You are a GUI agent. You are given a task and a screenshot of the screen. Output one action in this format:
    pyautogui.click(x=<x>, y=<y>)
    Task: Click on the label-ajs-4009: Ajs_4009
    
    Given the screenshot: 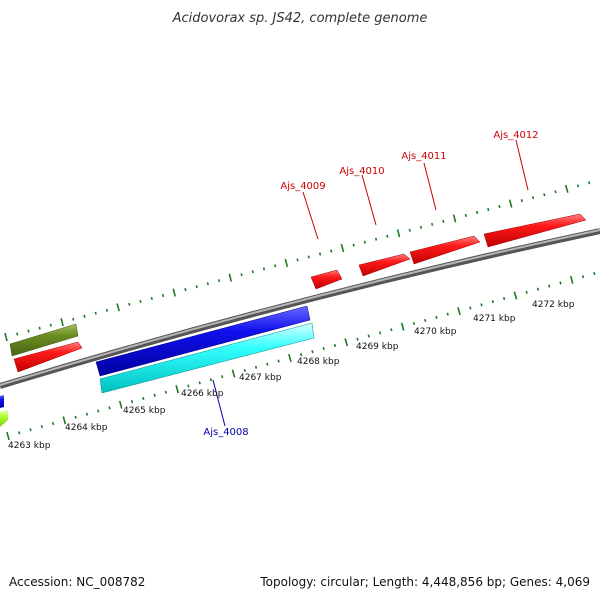 What is the action you would take?
    pyautogui.click(x=302, y=186)
    